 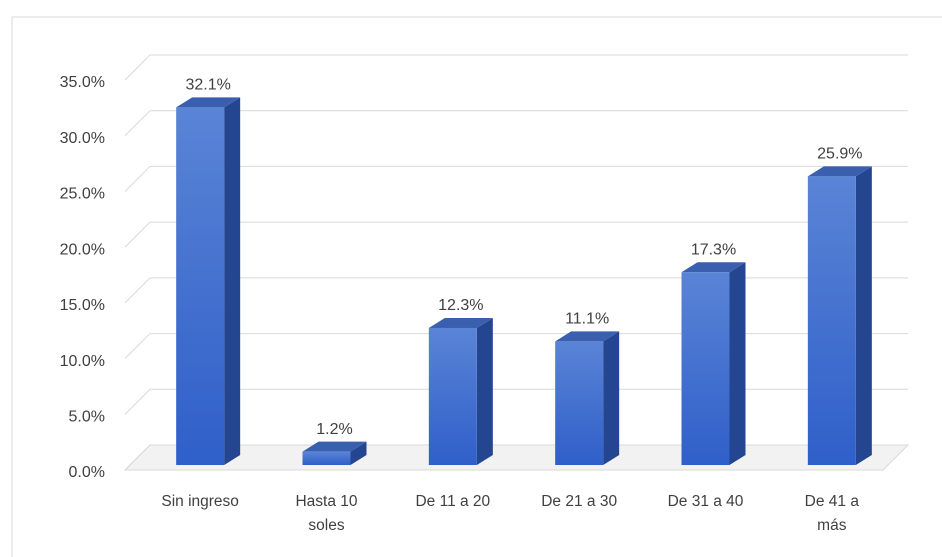 I want to click on x-tick-label: De 31 a 40, so click(x=705, y=501).